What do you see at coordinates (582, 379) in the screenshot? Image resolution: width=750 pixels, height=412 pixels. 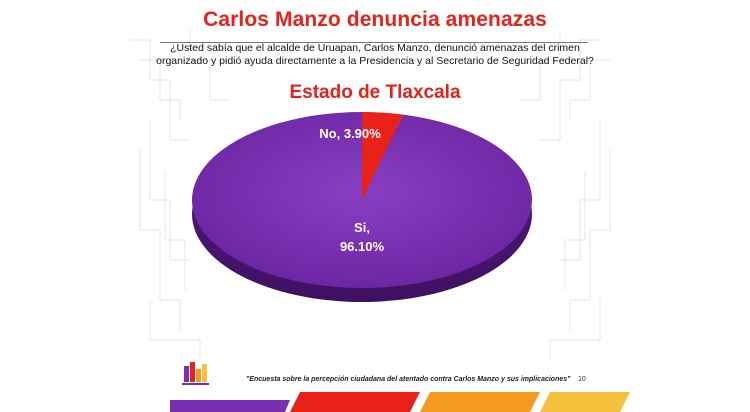 I see `page-number: 10` at bounding box center [582, 379].